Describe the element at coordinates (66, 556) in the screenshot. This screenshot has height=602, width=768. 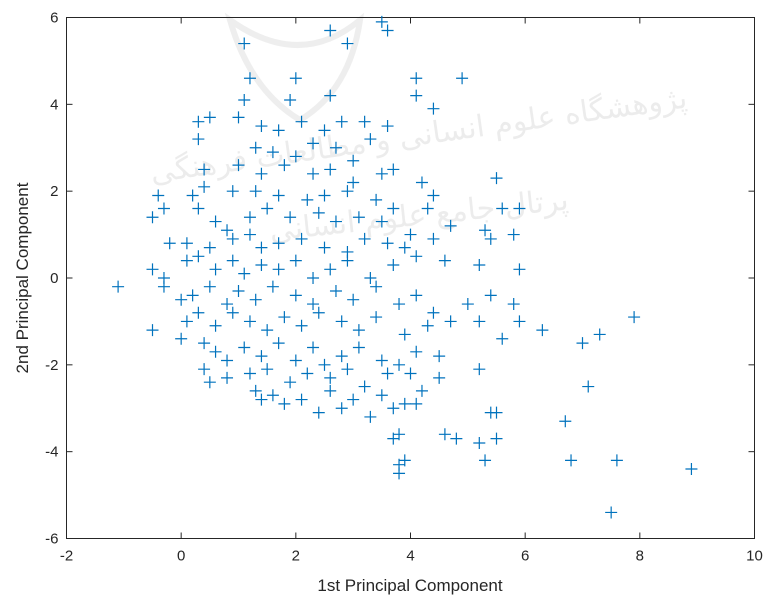
I see `x-tick-label: -2` at that location.